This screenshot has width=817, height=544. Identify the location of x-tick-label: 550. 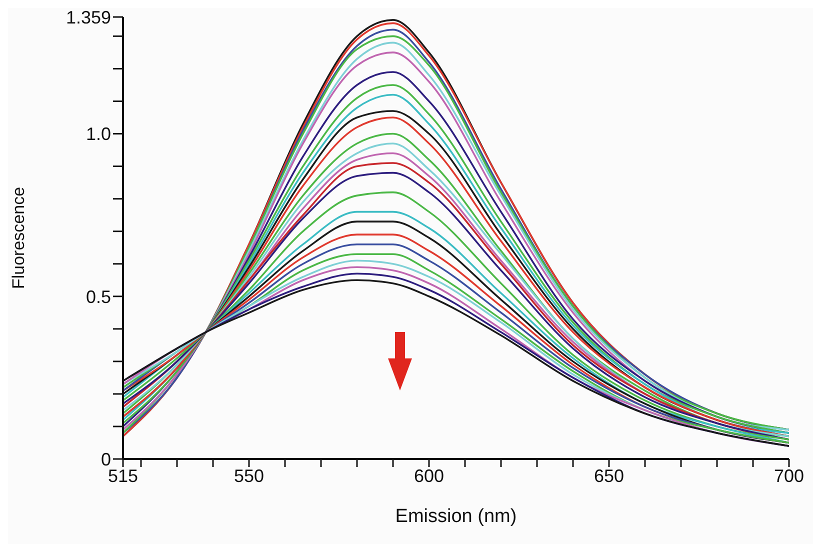
(249, 476).